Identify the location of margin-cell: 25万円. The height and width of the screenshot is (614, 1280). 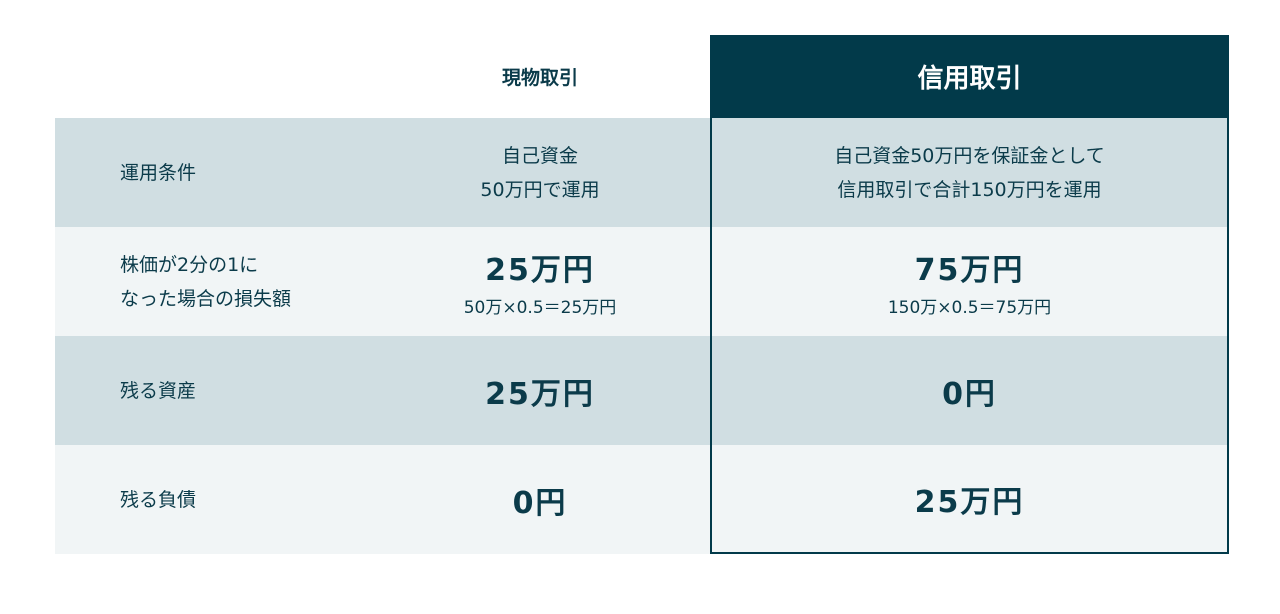
(969, 499).